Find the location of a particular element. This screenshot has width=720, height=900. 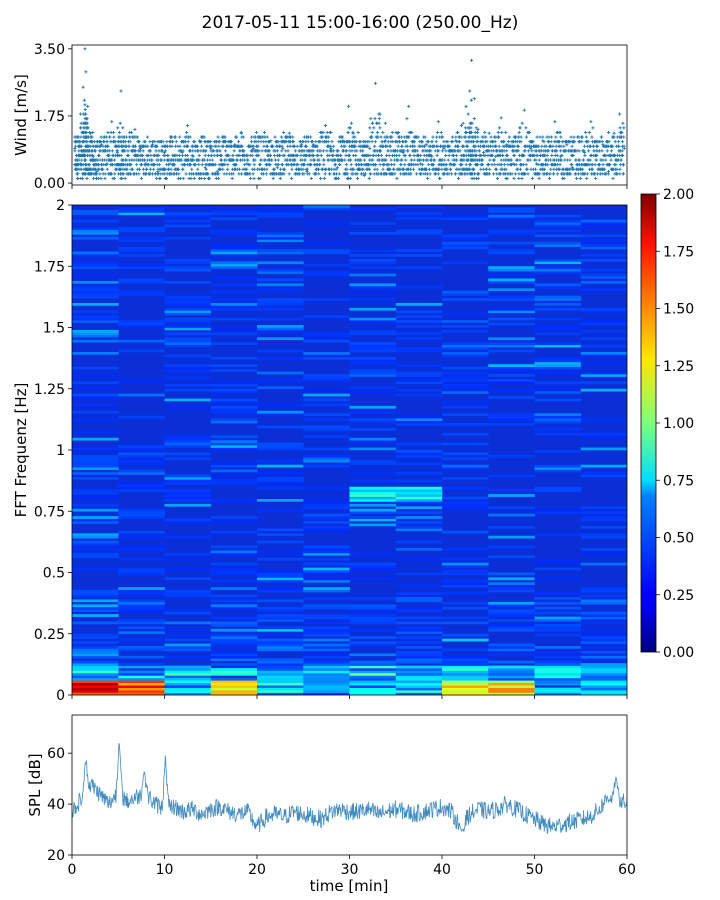

wind-panel: 0.001.753.50 Wind [m/s] is located at coordinates (320, 117).